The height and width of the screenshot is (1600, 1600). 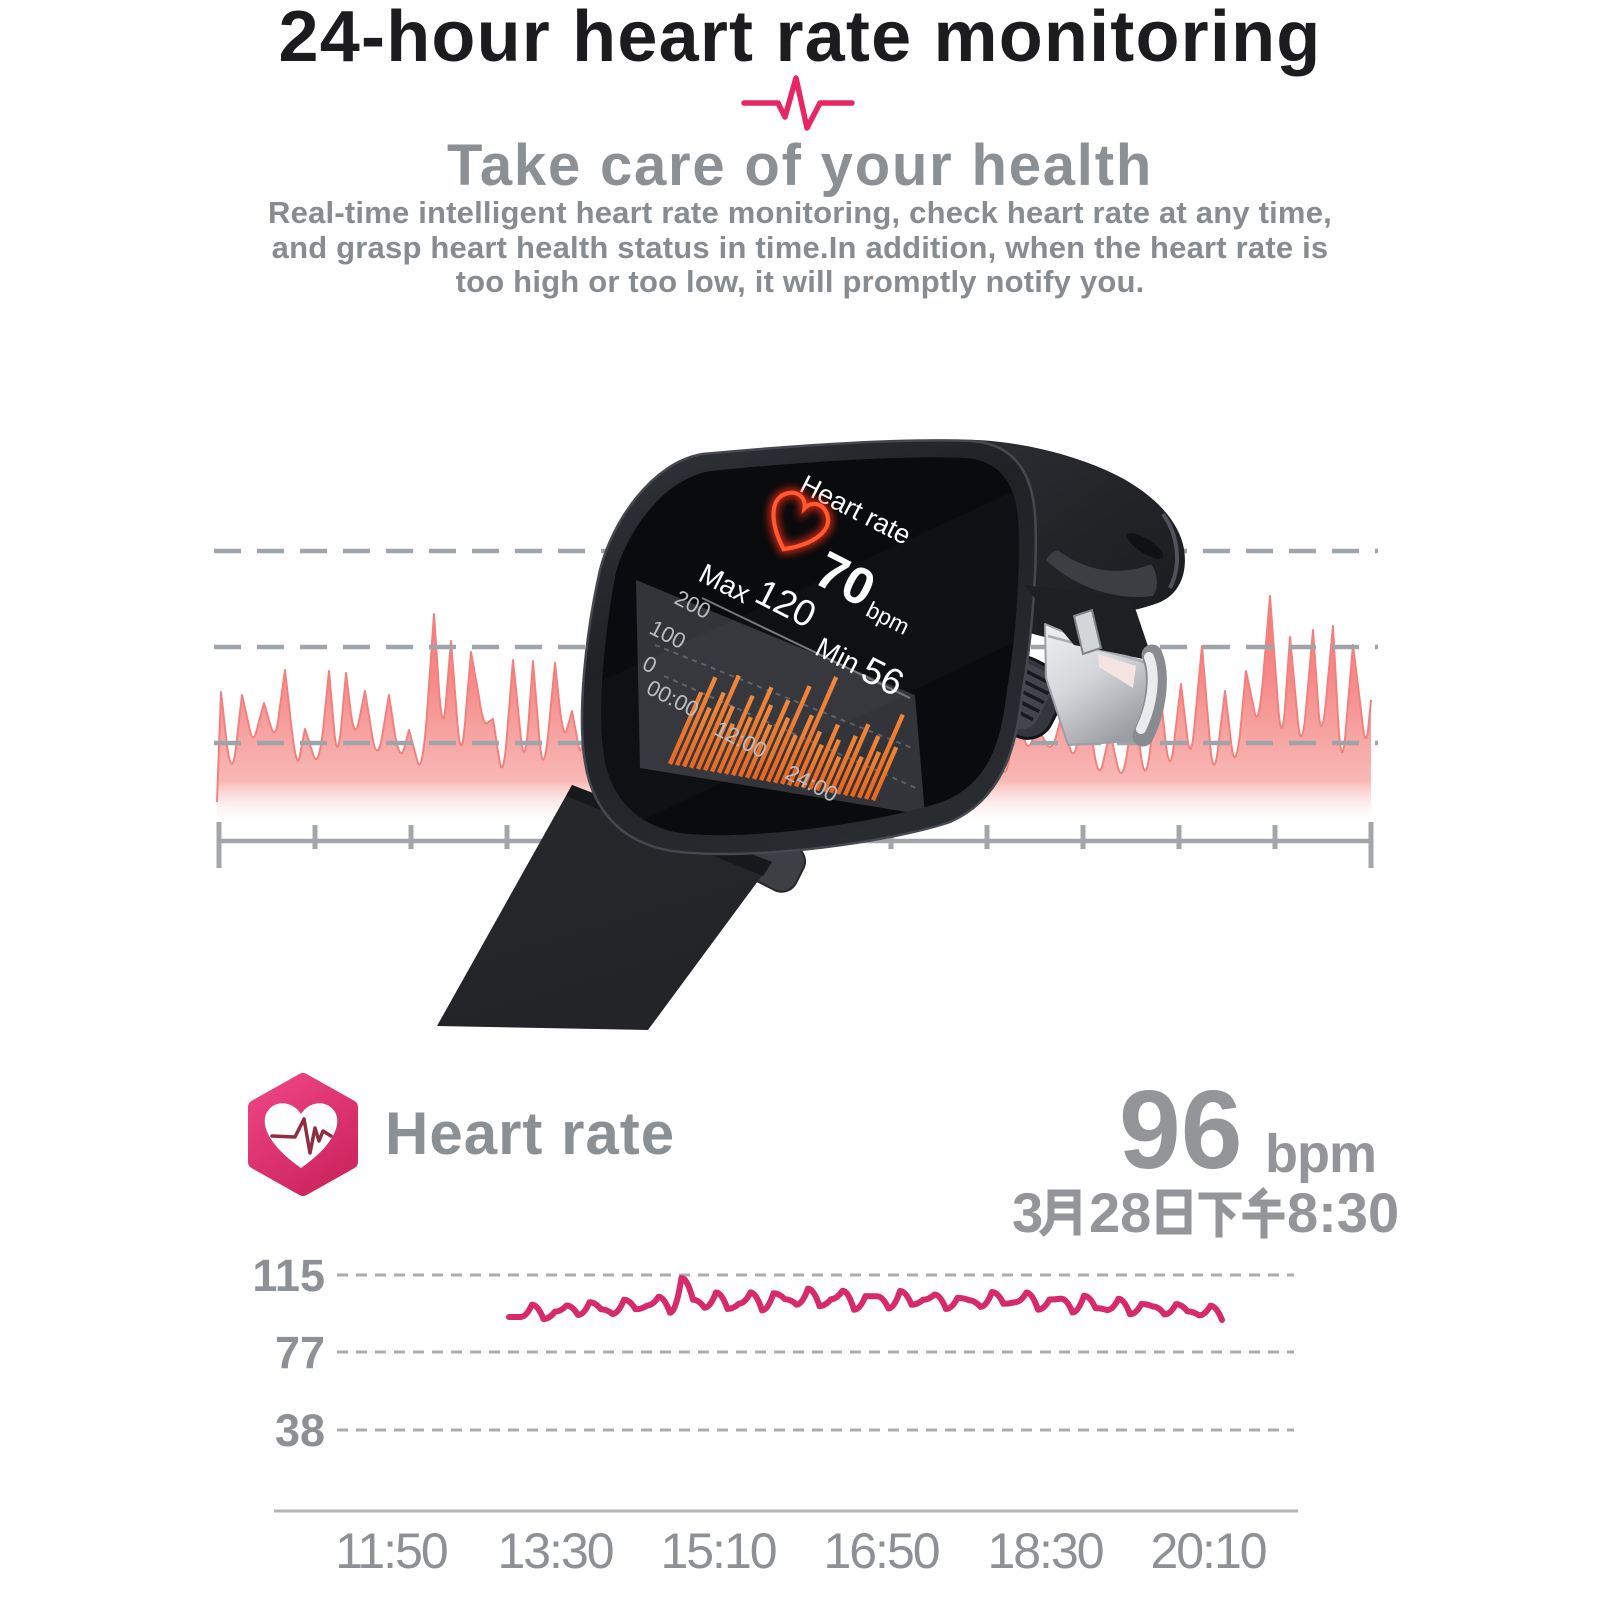 What do you see at coordinates (1027, 1212) in the screenshot?
I see `svg-text: 3` at bounding box center [1027, 1212].